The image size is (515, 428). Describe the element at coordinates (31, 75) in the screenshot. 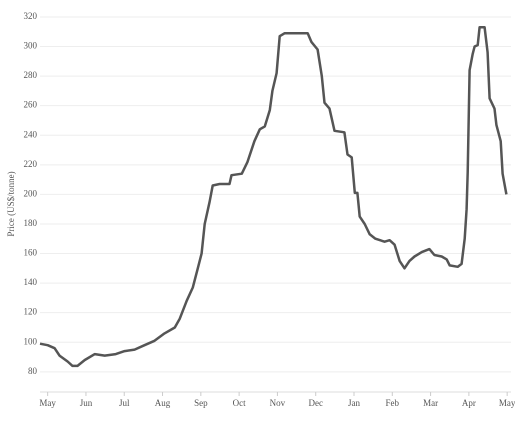

I see `y-tick-label: 280` at that location.